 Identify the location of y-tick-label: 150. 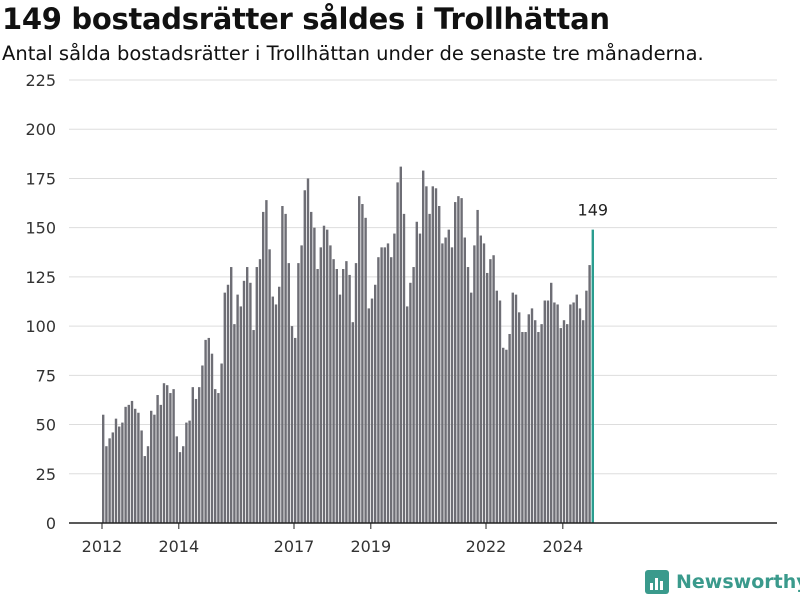
(40, 228).